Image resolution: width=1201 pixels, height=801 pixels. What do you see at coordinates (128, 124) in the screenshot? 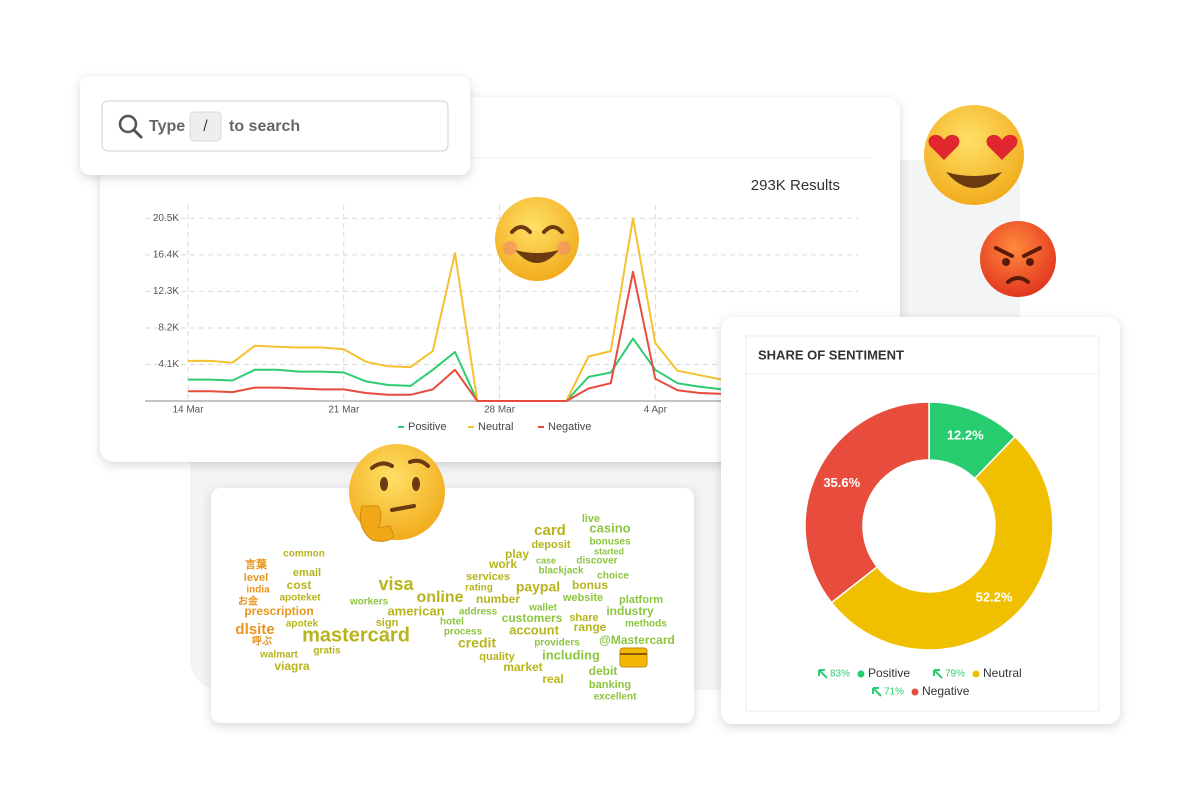
I see `search-icon` at bounding box center [128, 124].